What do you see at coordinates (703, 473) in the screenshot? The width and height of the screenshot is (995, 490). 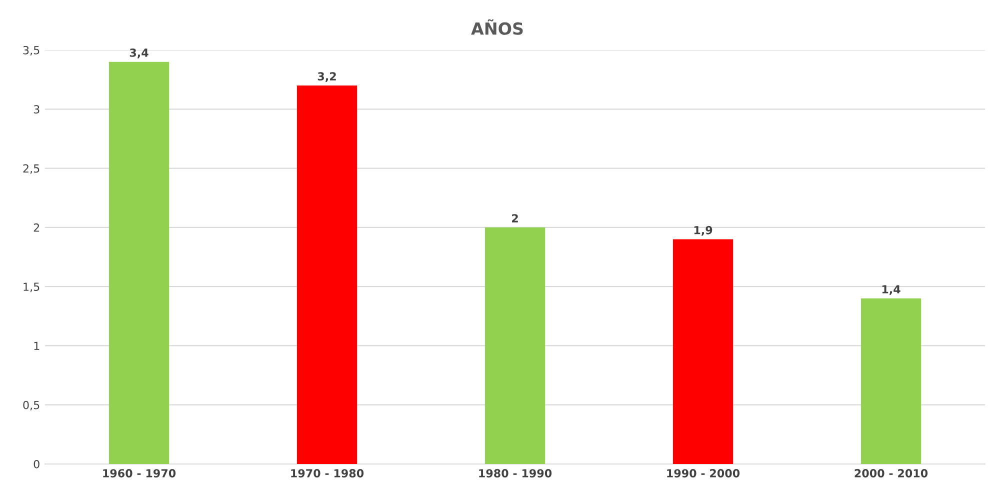 I see `x-tick-label: 1990 - 2000` at bounding box center [703, 473].